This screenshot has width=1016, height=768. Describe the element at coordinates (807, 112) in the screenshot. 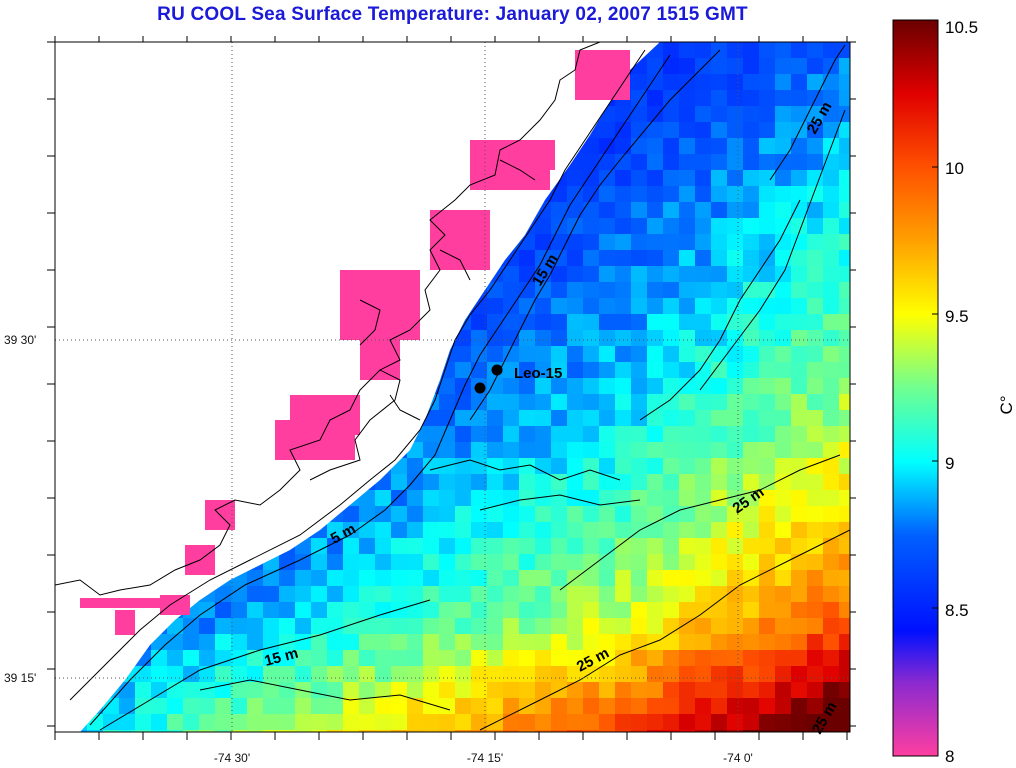

I see `contour-25m-north` at that location.